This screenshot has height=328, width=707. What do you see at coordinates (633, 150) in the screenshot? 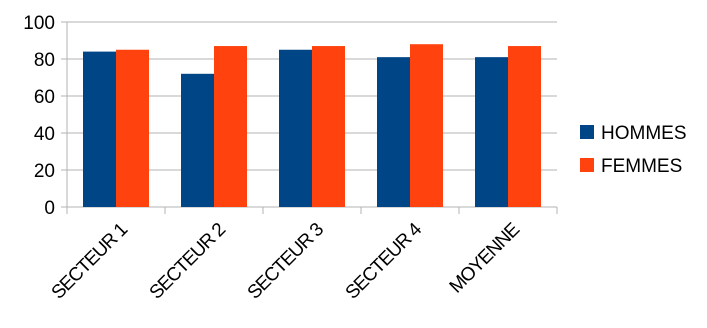
I see `legend: HOMMES FEMMES` at bounding box center [633, 150].